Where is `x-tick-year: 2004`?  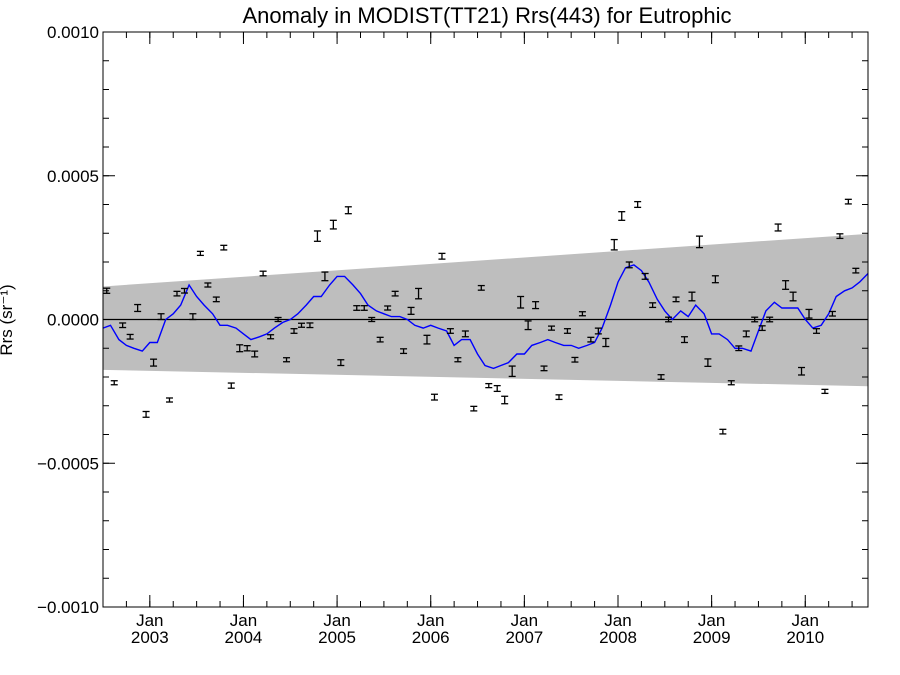
x-tick-year: 2004 is located at coordinates (244, 637).